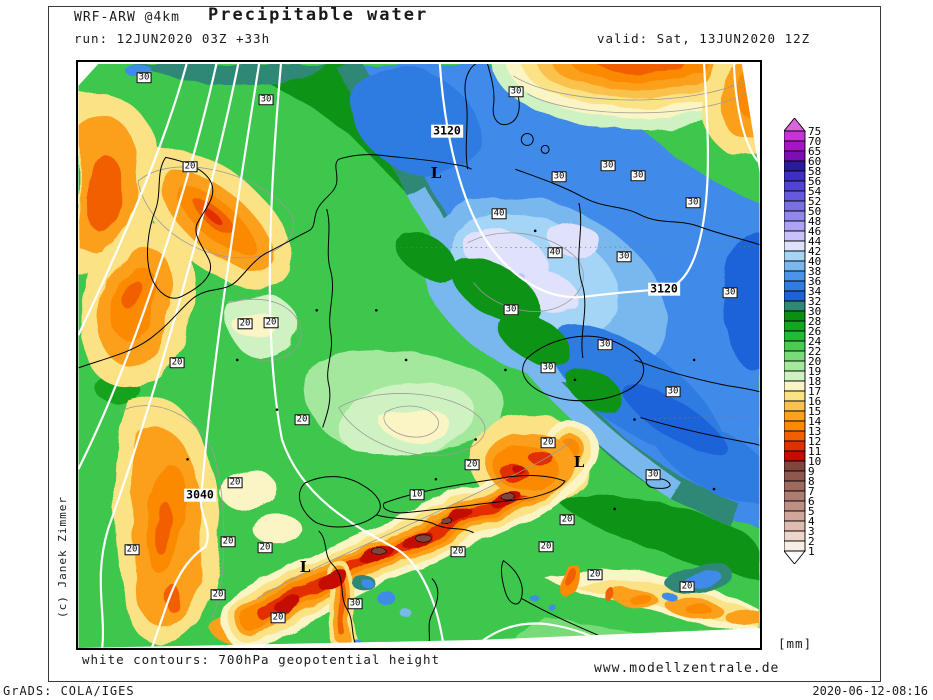 The width and height of the screenshot is (933, 700). Describe the element at coordinates (815, 191) in the screenshot. I see `legend-tick-label: 54` at that location.